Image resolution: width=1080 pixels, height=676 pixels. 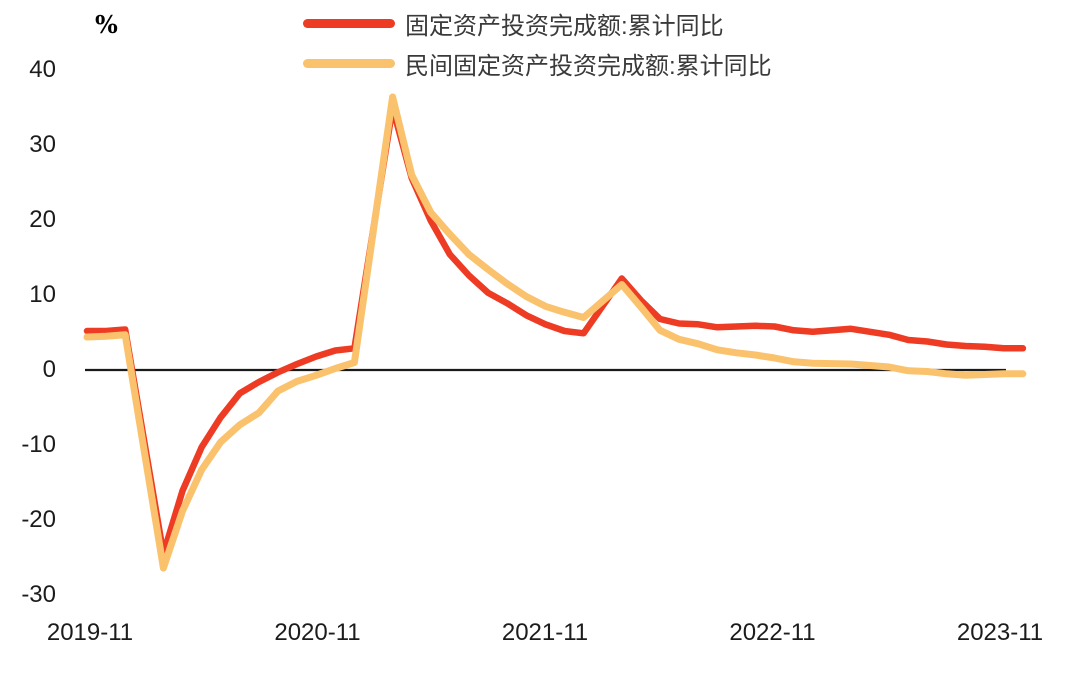 What do you see at coordinates (537, 45) in the screenshot?
I see `chart-legend: 固定资产投资完成额:累计同比 民间固定资产投资完成额:累计同比` at bounding box center [537, 45].